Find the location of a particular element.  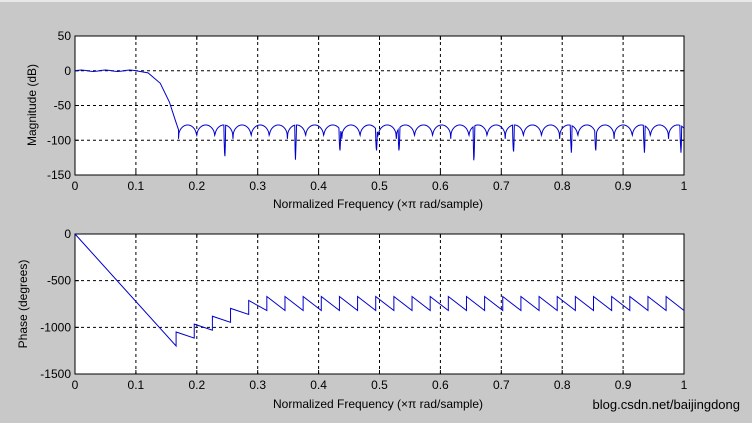

magnitude-x-tick-label: 0.9 is located at coordinates (623, 186).